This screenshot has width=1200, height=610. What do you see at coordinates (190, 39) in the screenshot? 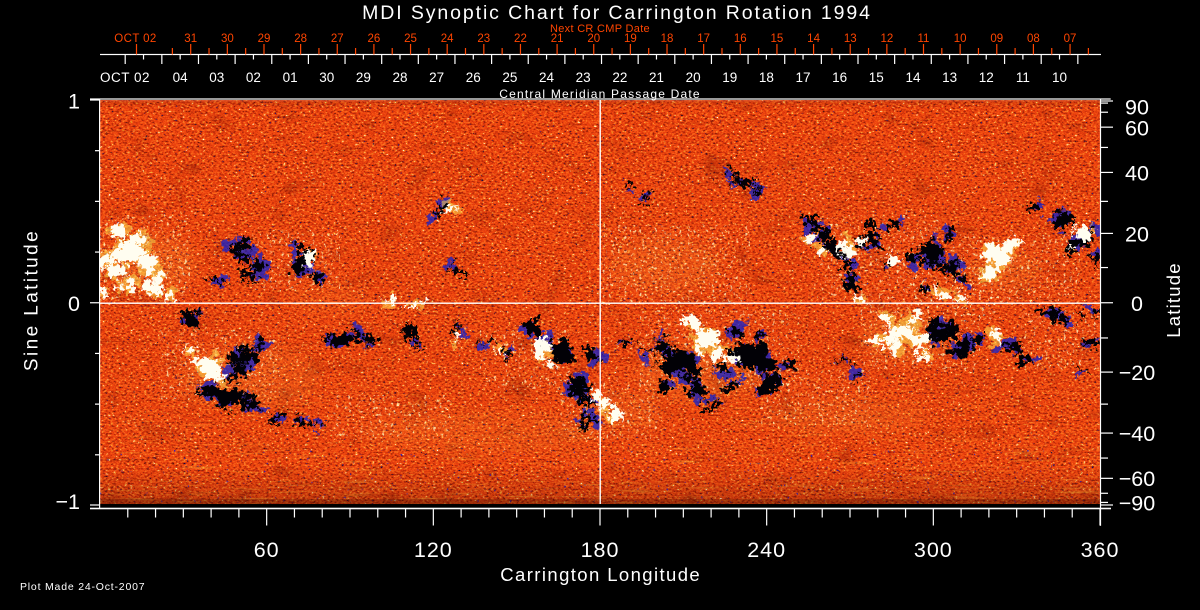
I see `svg-text: 31` at bounding box center [190, 39].